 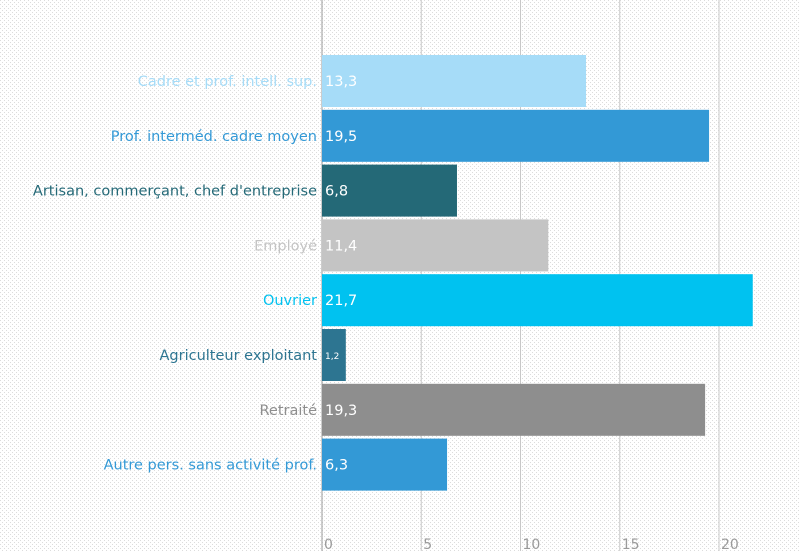 What do you see at coordinates (341, 411) in the screenshot?
I see `value-label: 19,3` at bounding box center [341, 411].